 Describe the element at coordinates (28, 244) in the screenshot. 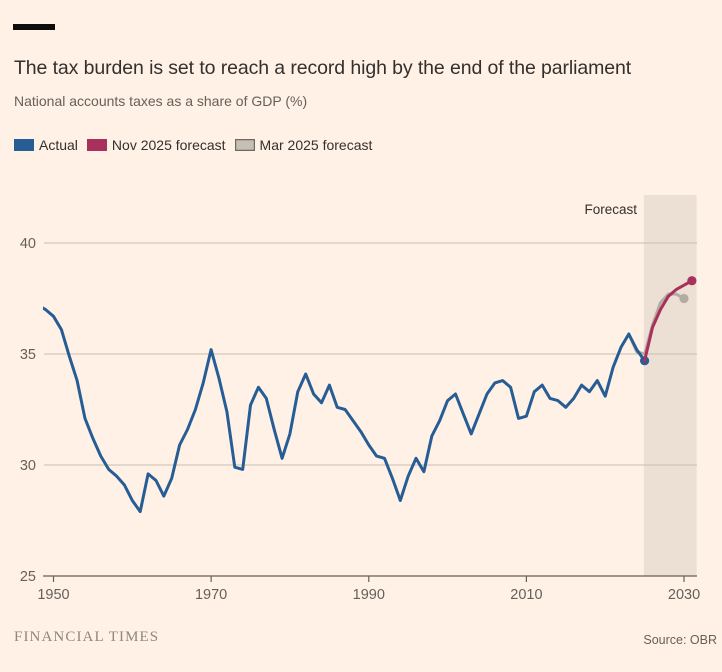

I see `y-tick-label: 40` at that location.